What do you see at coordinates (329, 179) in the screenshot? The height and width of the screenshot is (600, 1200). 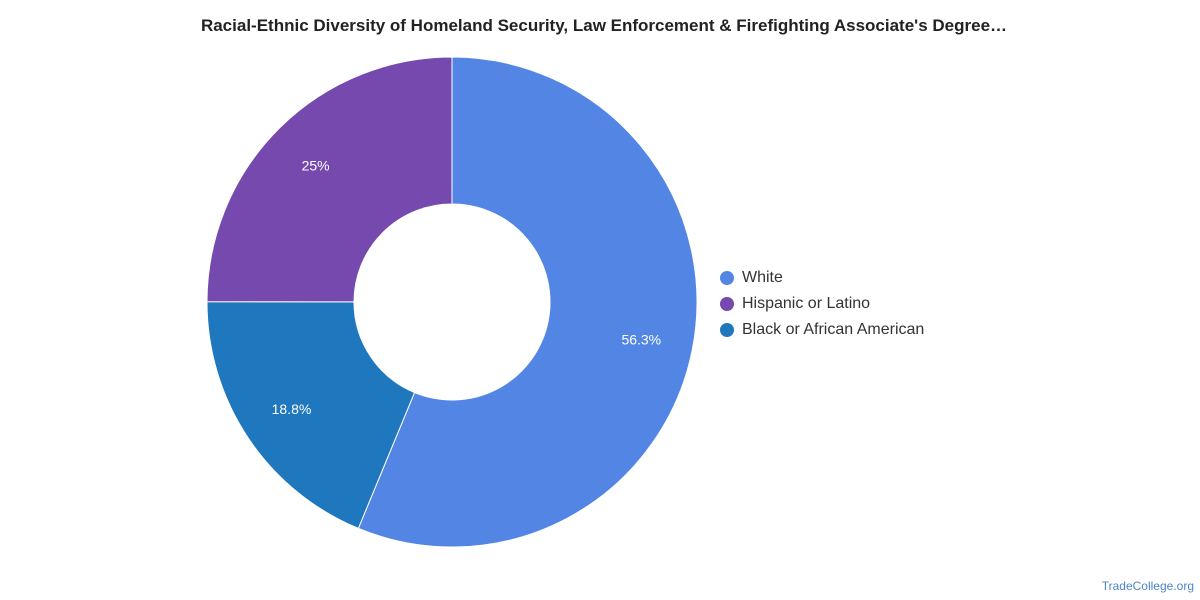 I see `slice-hispanic-or-latino` at bounding box center [329, 179].